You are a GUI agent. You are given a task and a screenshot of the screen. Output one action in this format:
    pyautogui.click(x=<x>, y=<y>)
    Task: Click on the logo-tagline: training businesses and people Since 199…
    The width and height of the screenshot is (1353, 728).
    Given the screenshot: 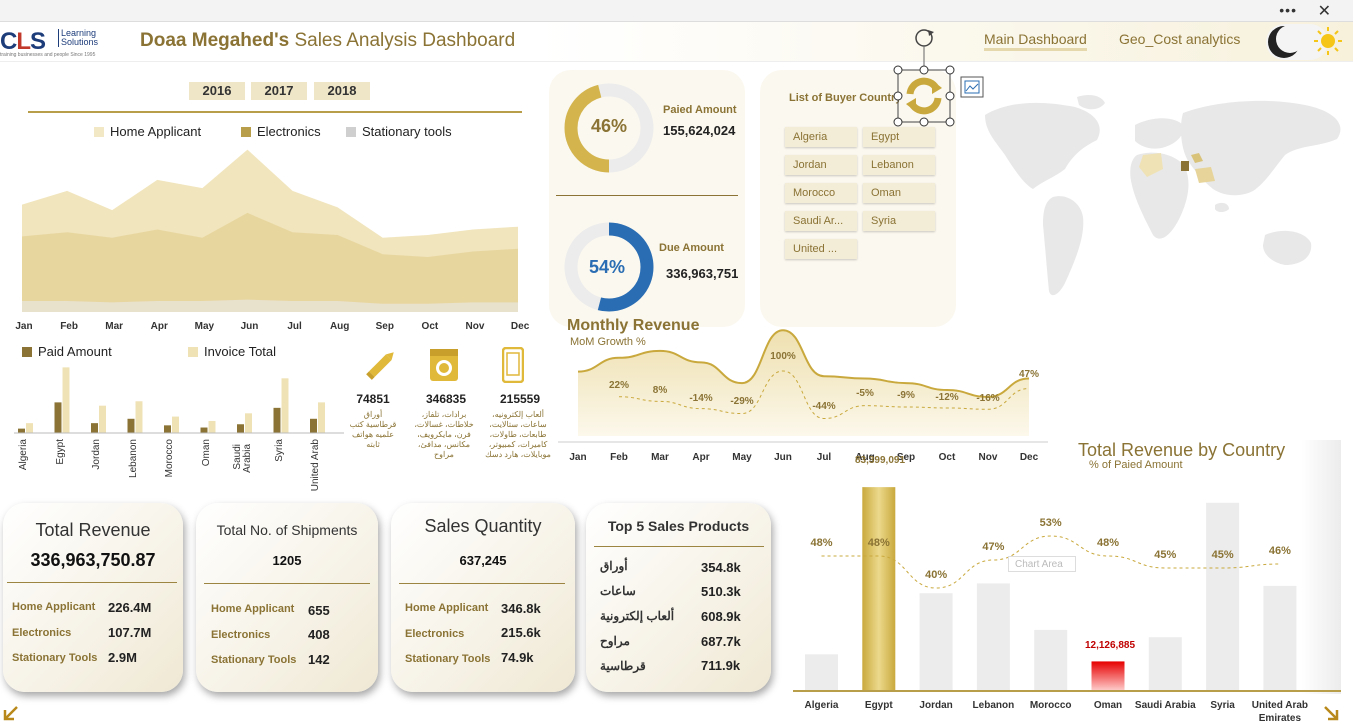 What is the action you would take?
    pyautogui.click(x=48, y=55)
    